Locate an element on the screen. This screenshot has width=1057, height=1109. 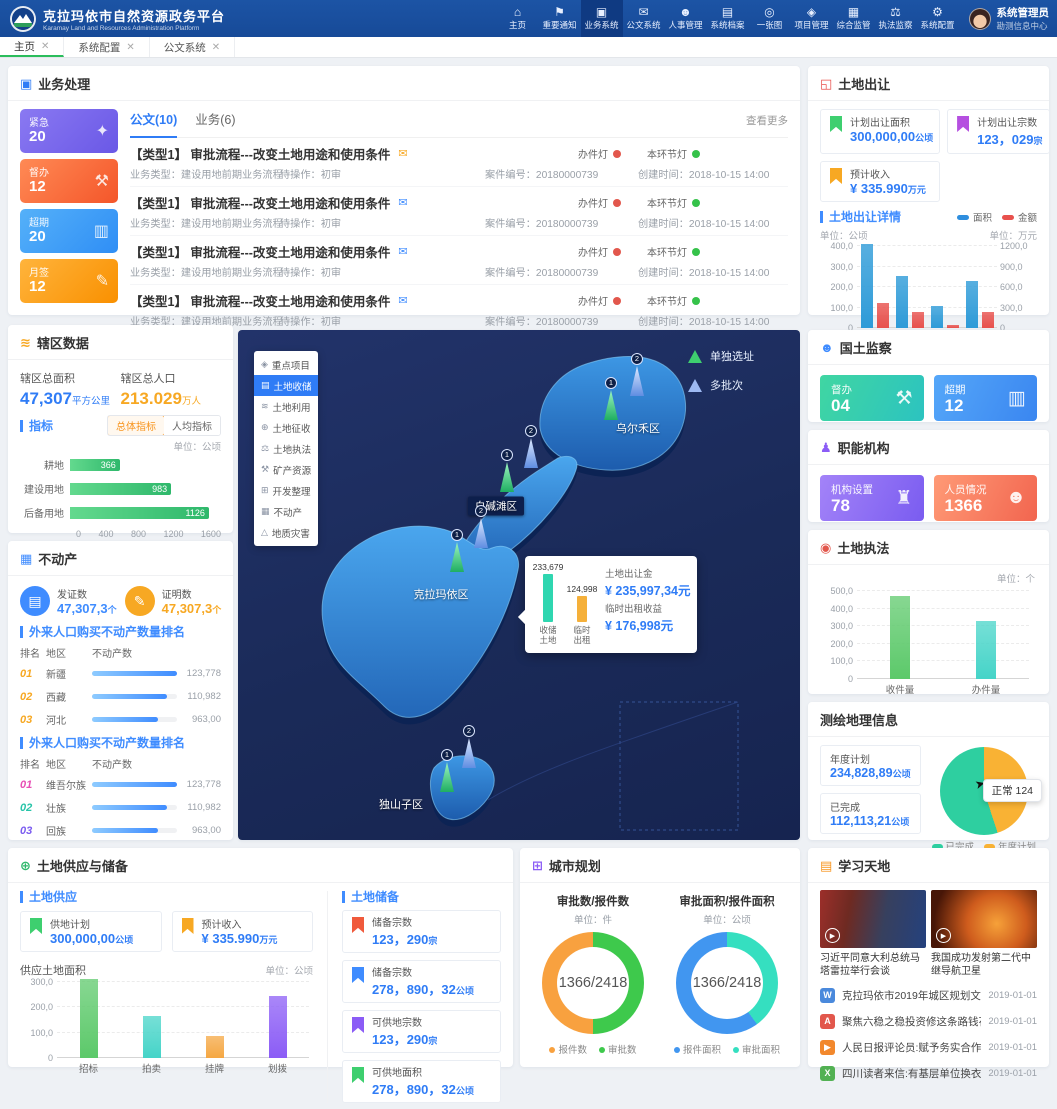
stat-value: 47,307,3个 is located at coordinates (87, 608).